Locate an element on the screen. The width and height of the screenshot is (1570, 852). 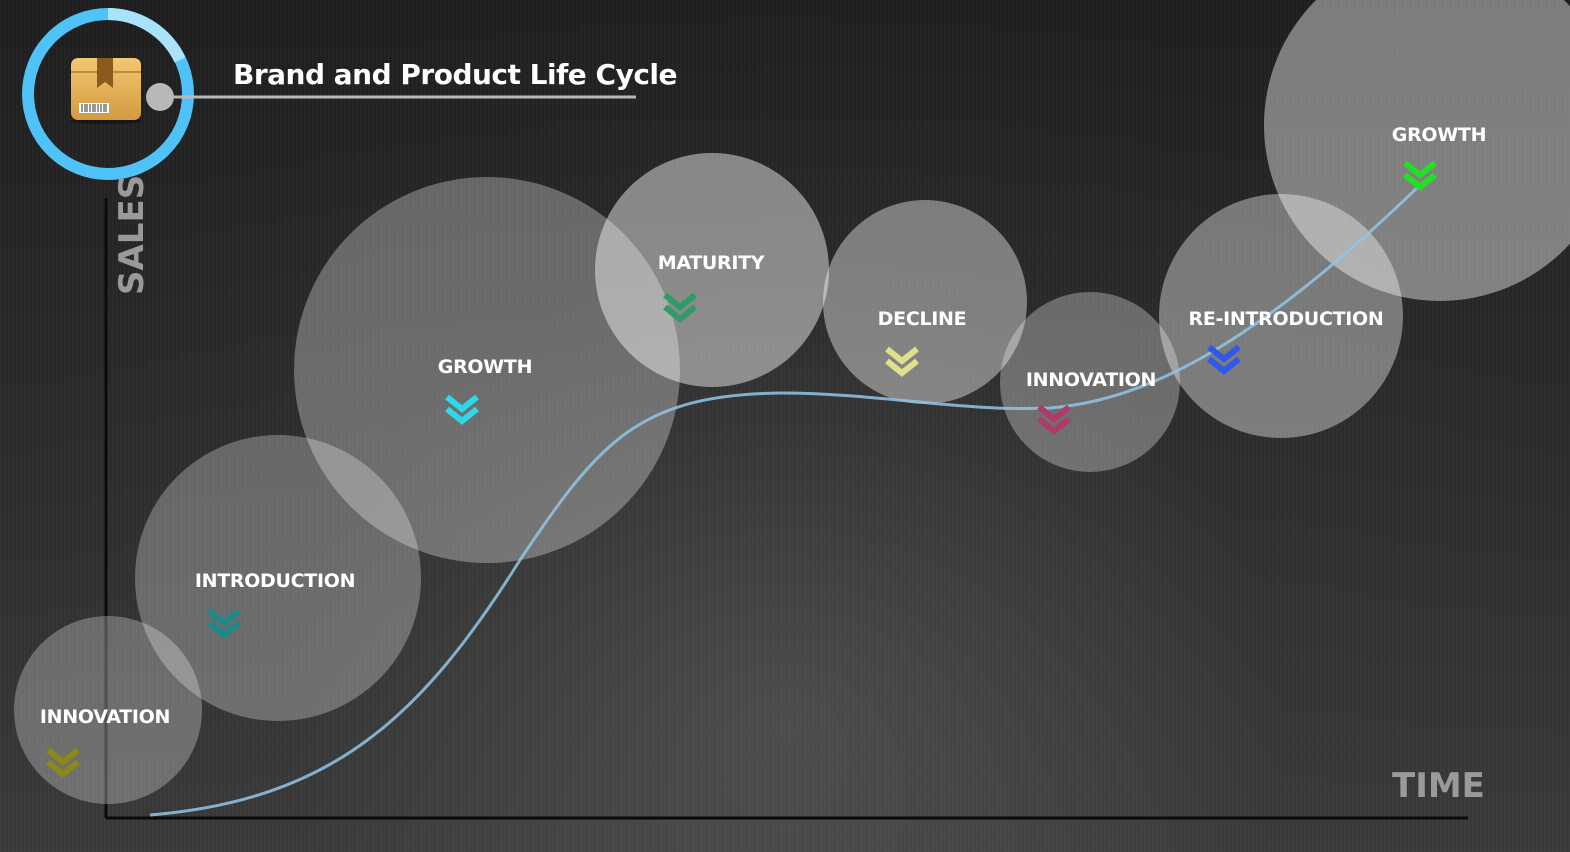
package-box-icon is located at coordinates (106, 91).